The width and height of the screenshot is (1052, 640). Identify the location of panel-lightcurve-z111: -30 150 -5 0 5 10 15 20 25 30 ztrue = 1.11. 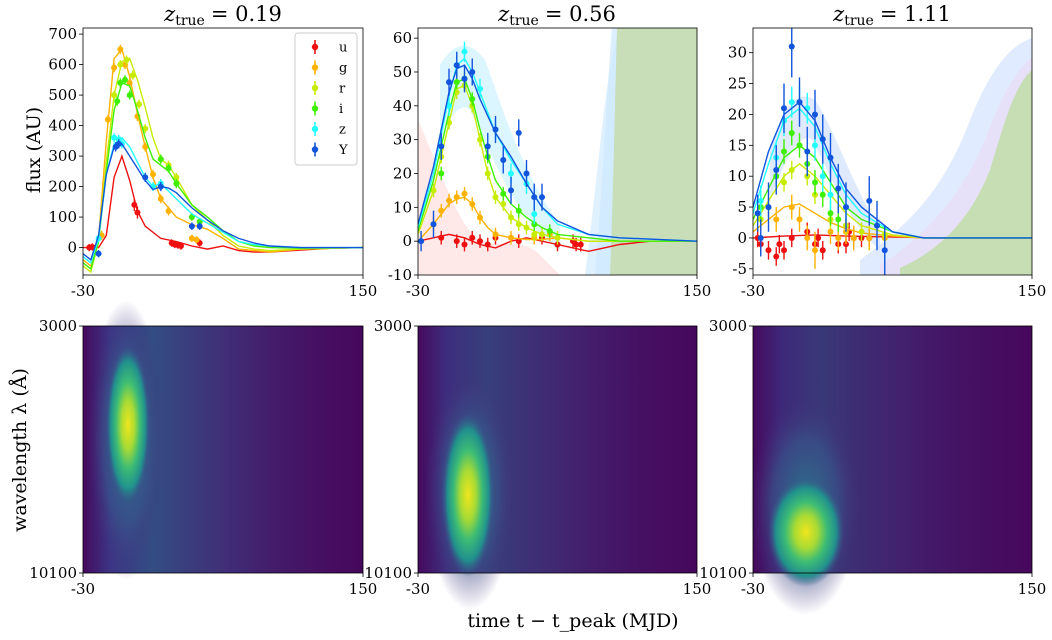
(887, 151).